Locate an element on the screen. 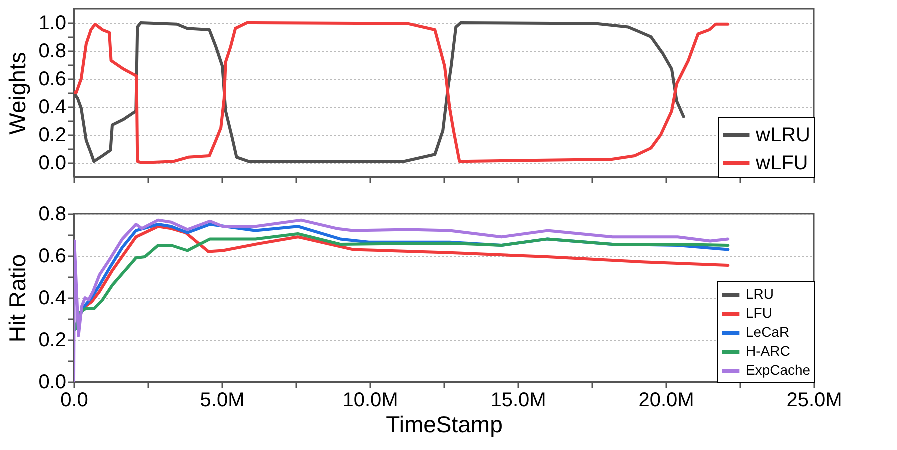 The width and height of the screenshot is (897, 450). x-tick-label: 10.0M is located at coordinates (370, 401).